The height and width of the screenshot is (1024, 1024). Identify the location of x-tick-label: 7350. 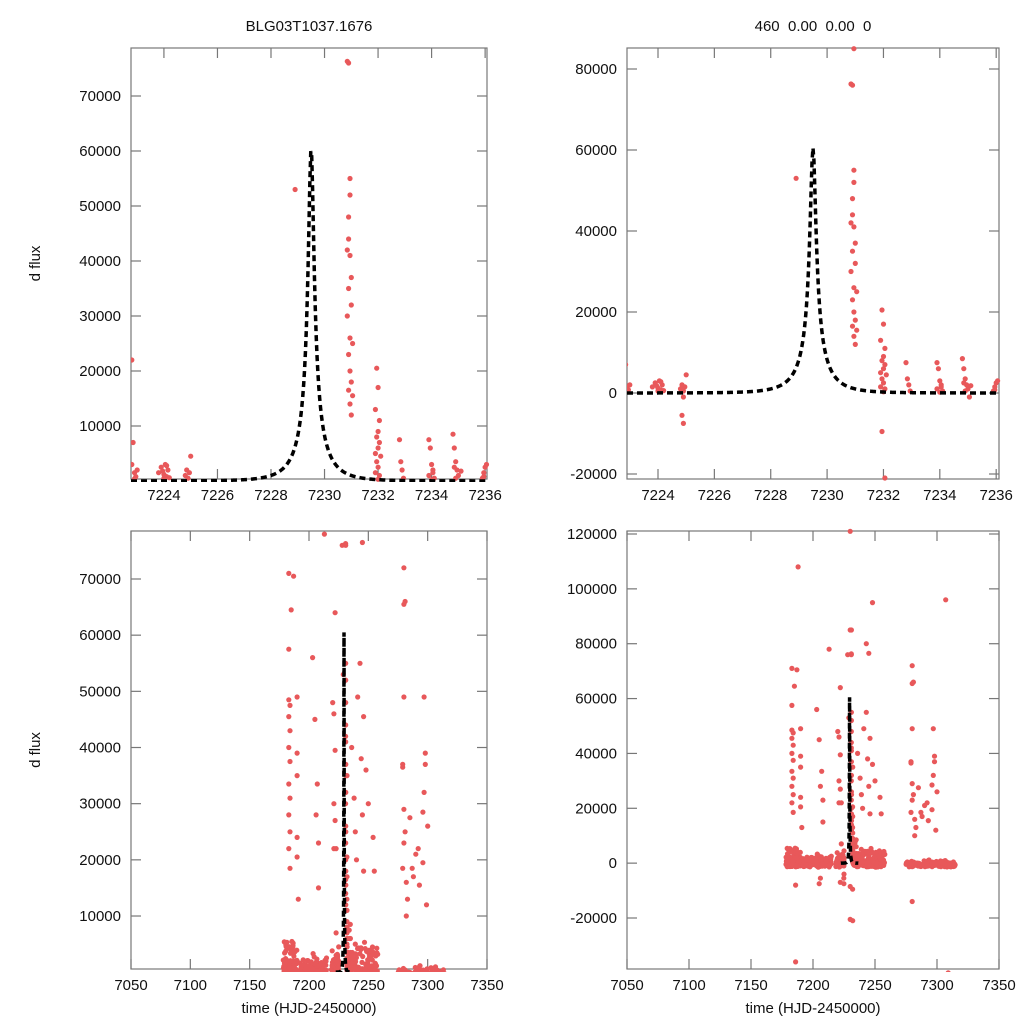
(486, 985).